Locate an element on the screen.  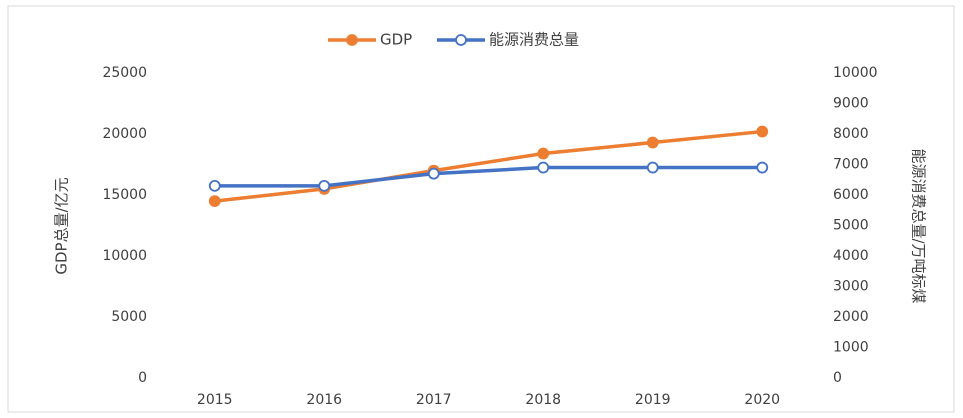
legend-label: GDP is located at coordinates (396, 40).